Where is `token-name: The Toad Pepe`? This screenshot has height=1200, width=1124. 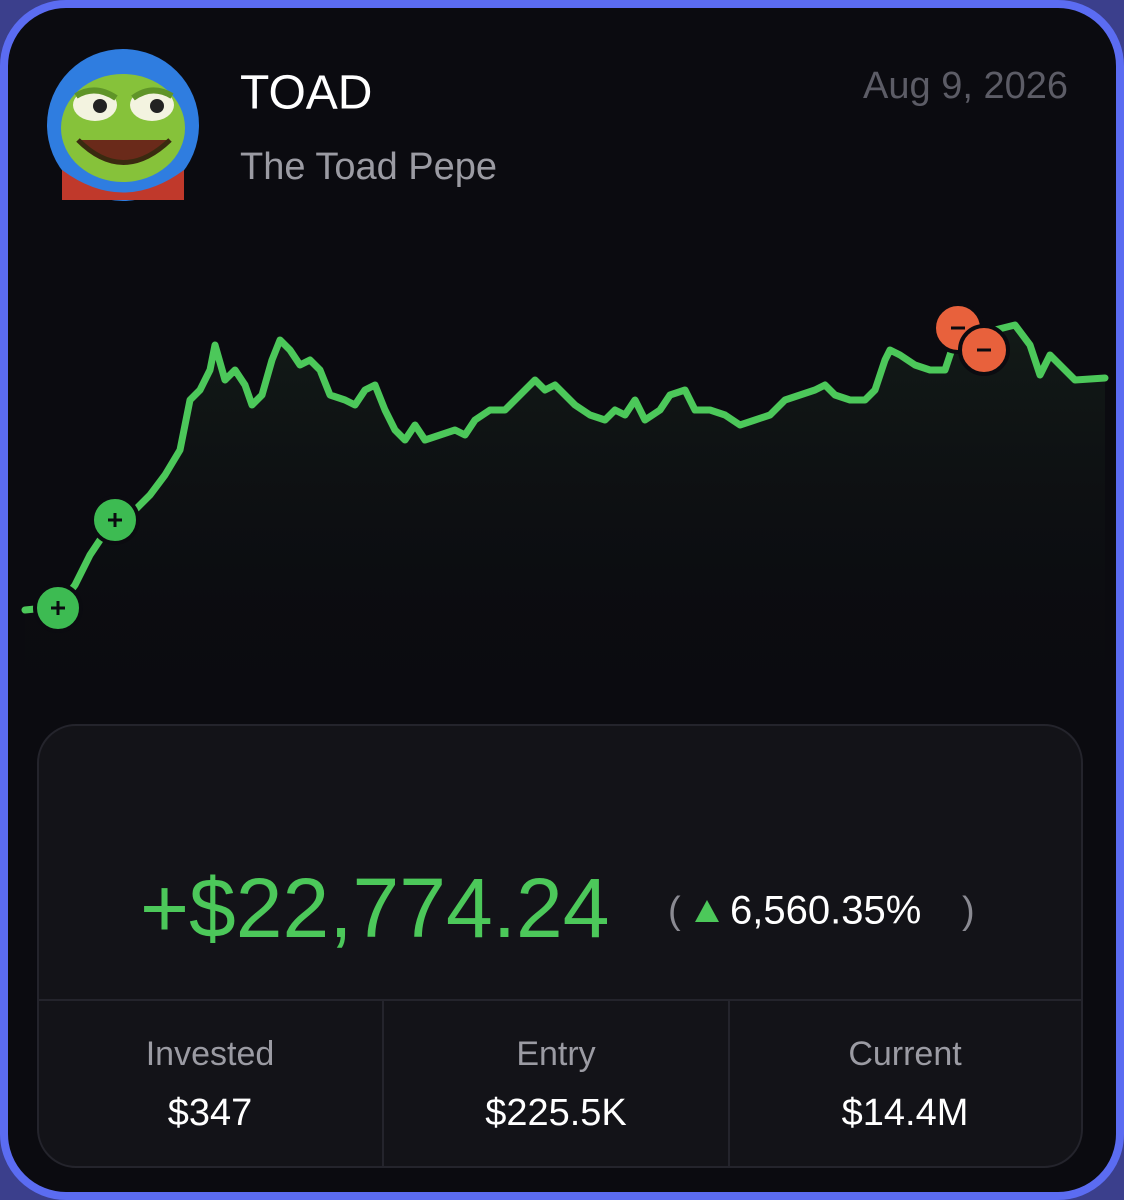
token-name: The Toad Pepe is located at coordinates (368, 167).